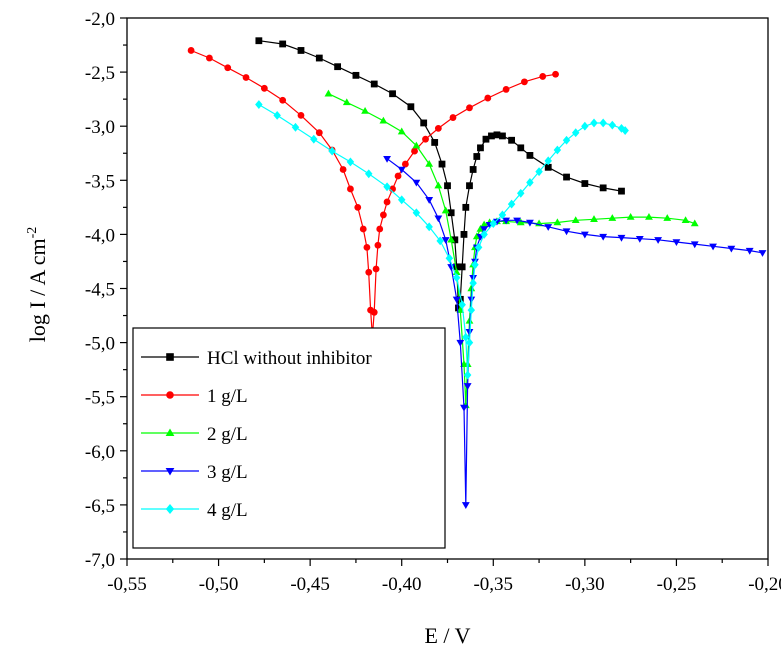 Image resolution: width=781 pixels, height=648 pixels. Describe the element at coordinates (256, 358) in the screenshot. I see `legend-item: HCl without inhibitor` at that location.